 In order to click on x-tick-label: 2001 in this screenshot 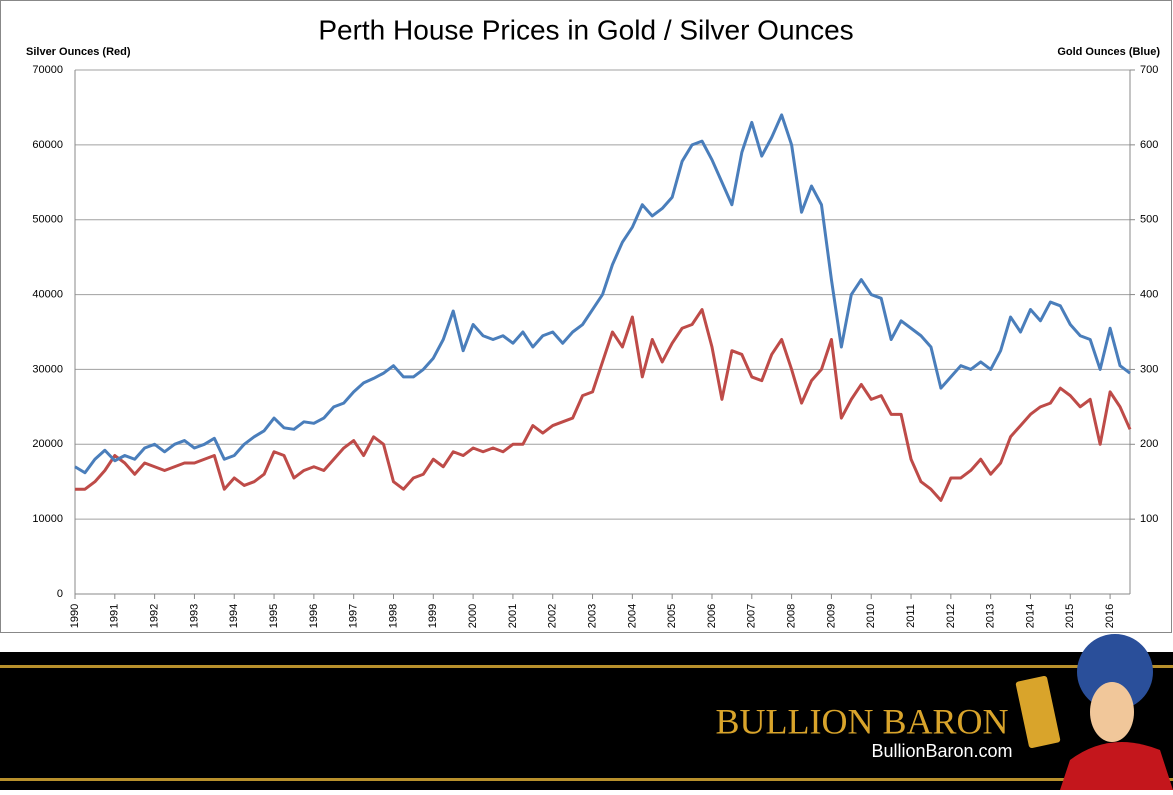, I will do `click(513, 616)`.